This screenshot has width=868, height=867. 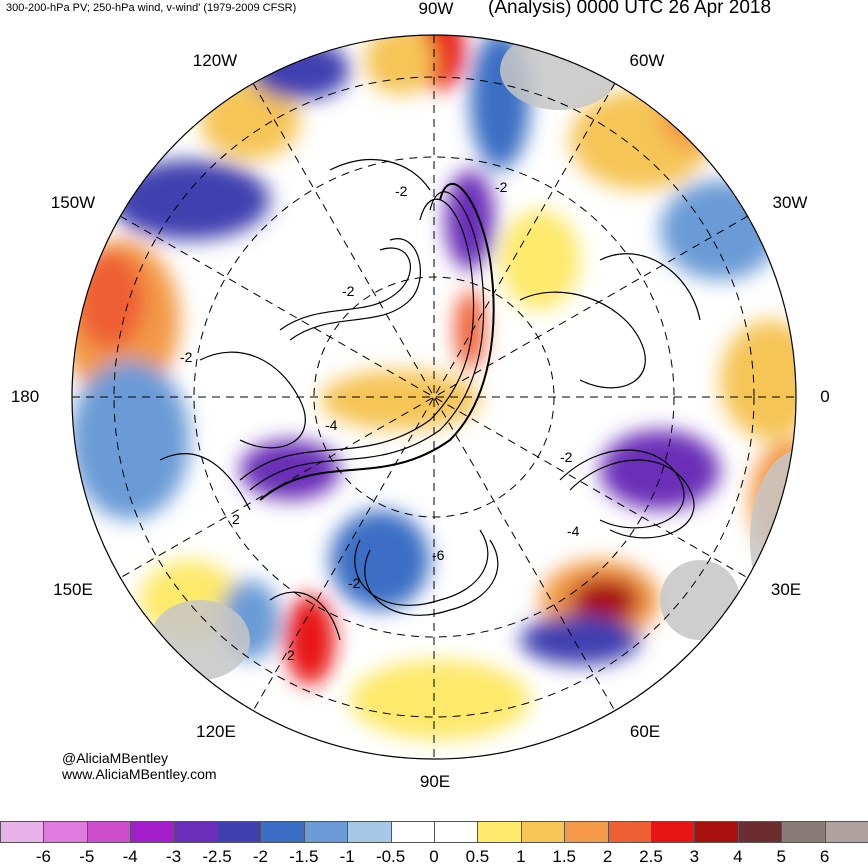 What do you see at coordinates (651, 856) in the screenshot?
I see `colorbar-tick-label: 2.5` at bounding box center [651, 856].